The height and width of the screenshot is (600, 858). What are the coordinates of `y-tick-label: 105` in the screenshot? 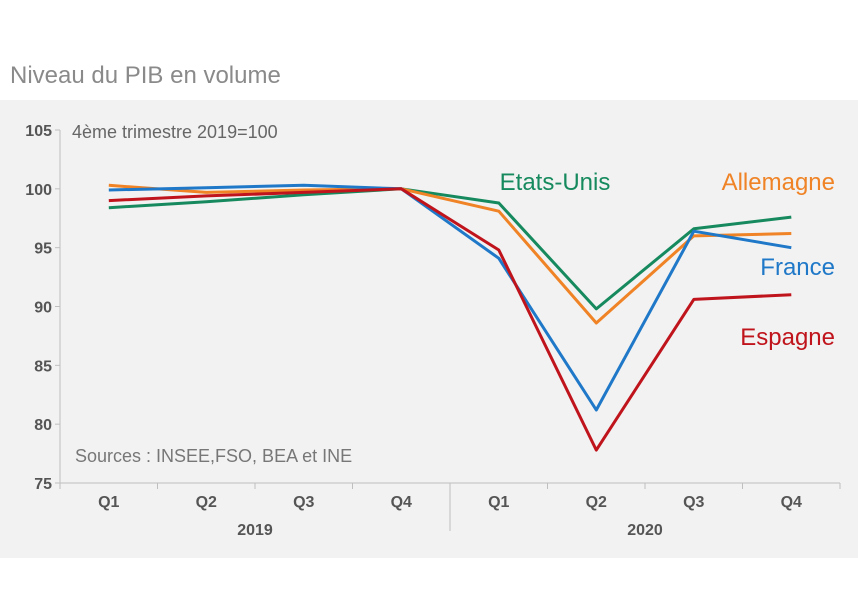 It's located at (38, 131).